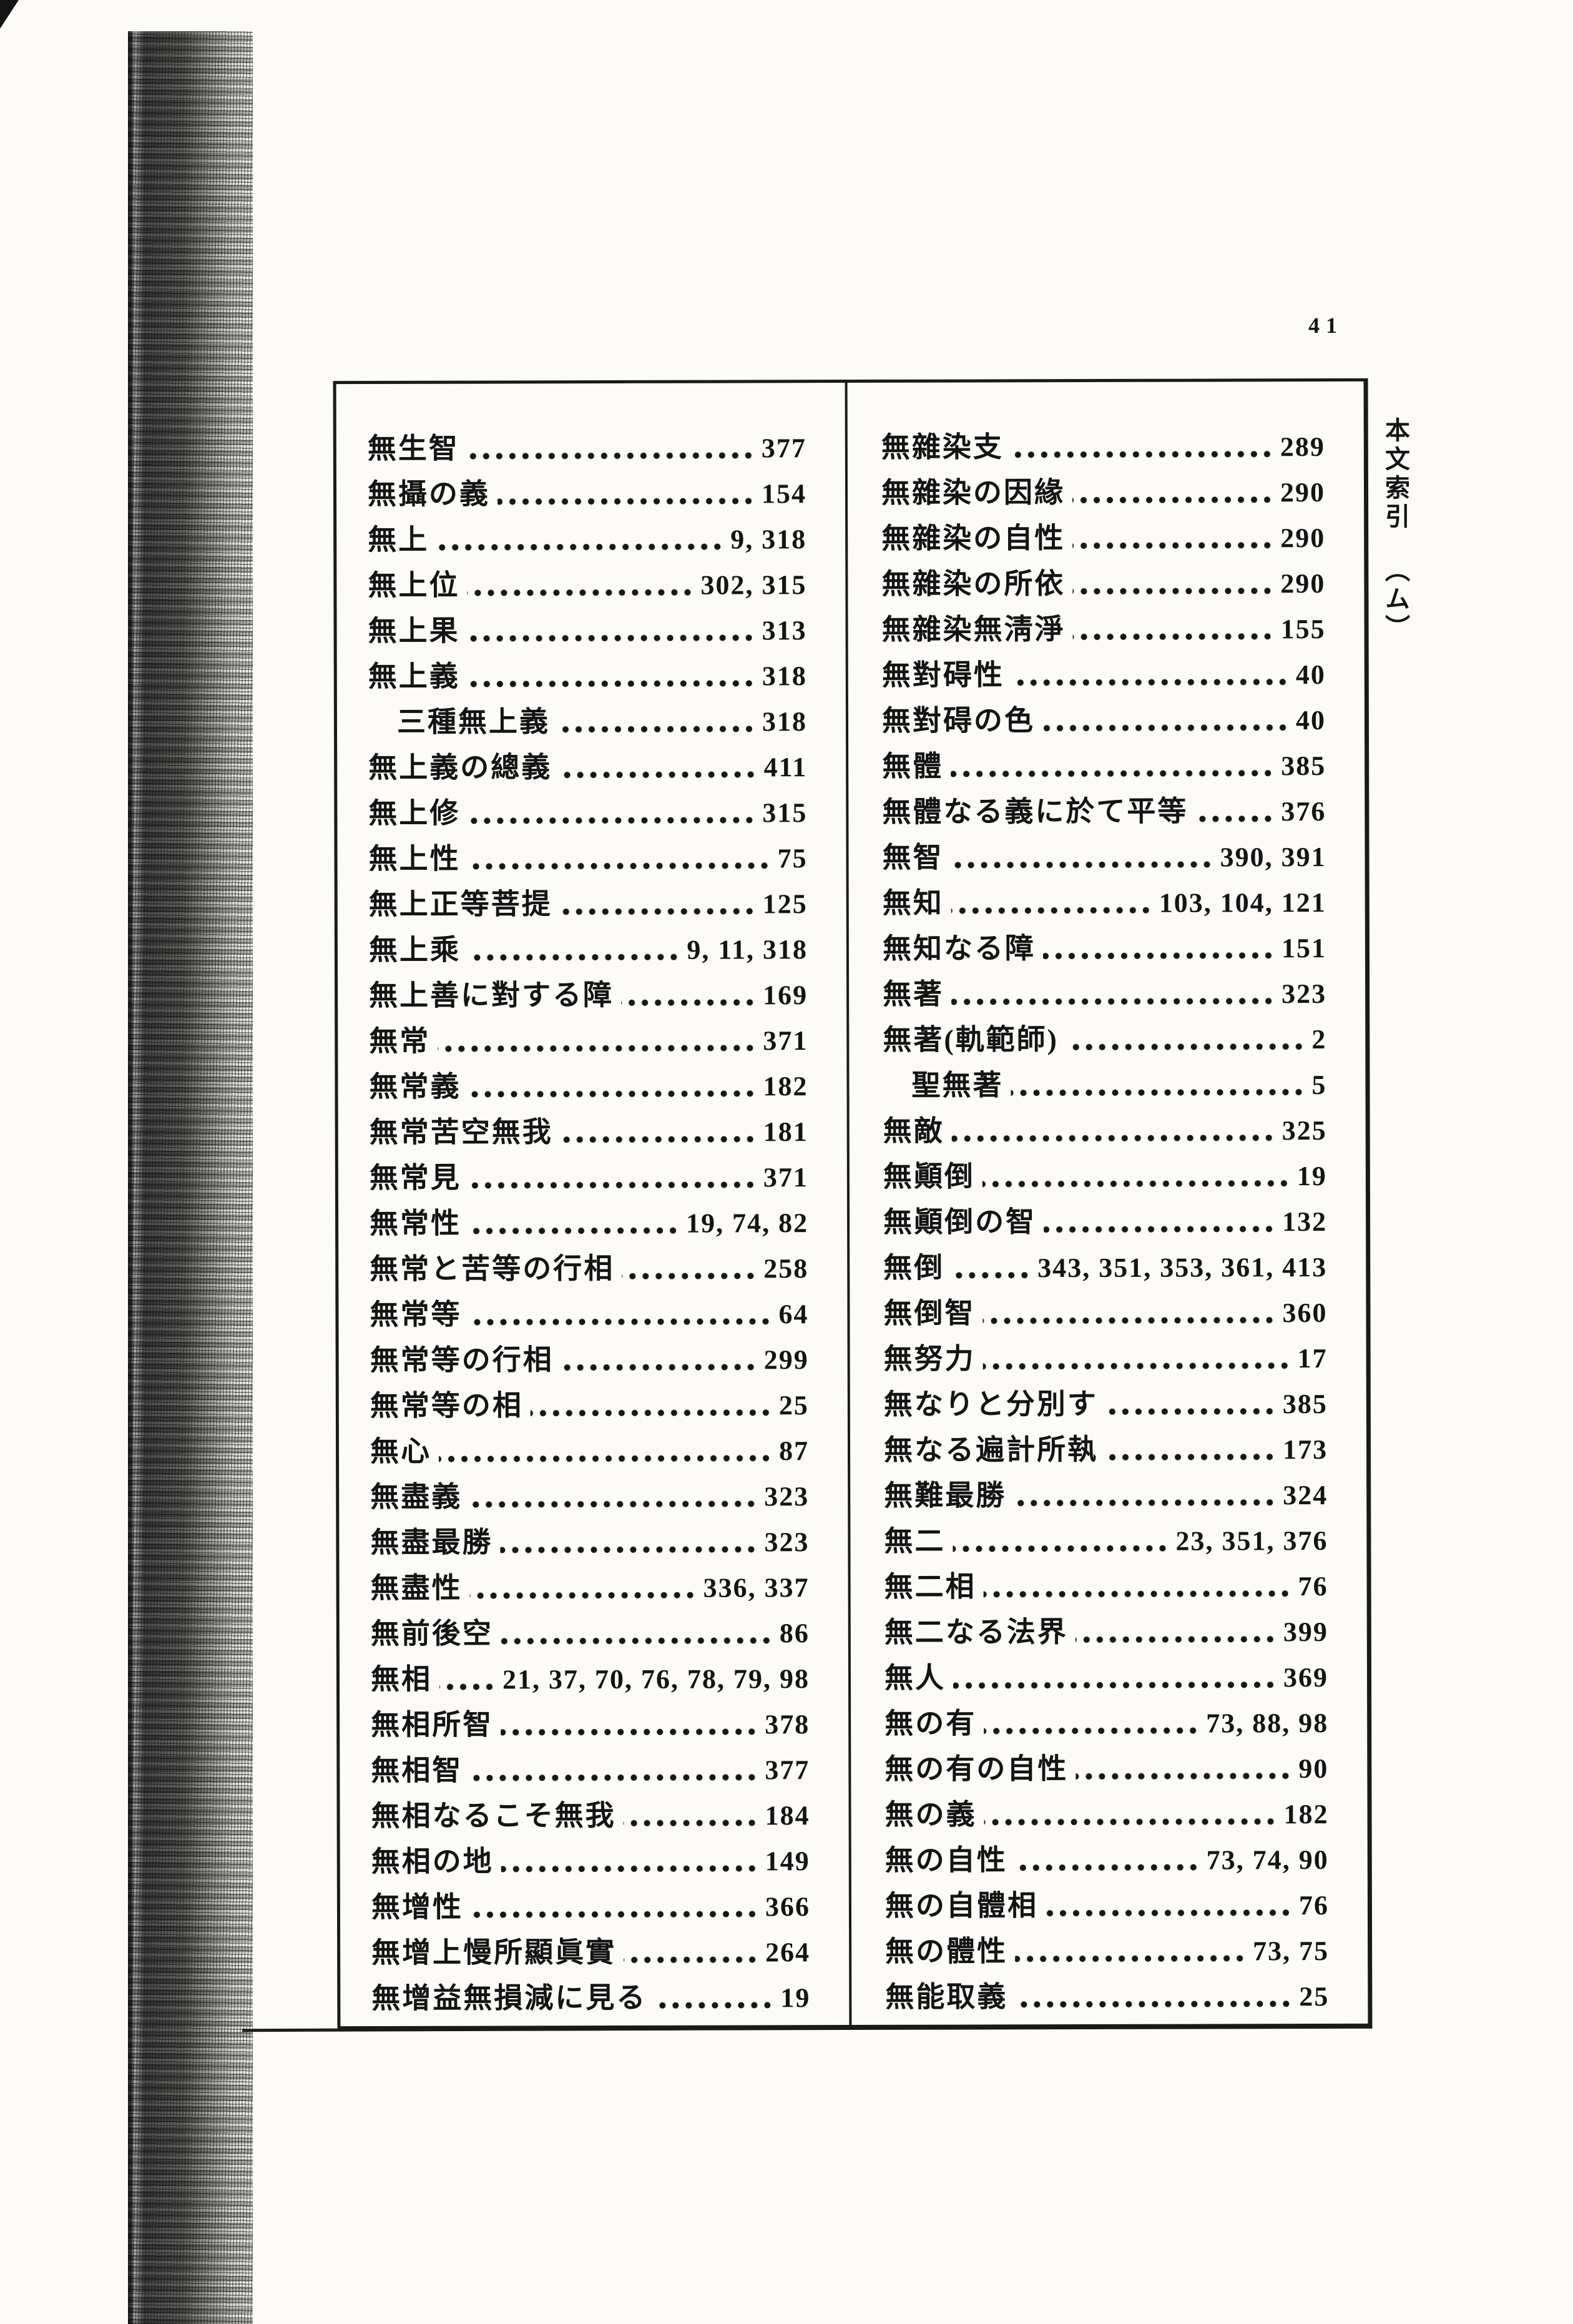 The image size is (1573, 2324). Describe the element at coordinates (1106, 1676) in the screenshot. I see `index-entry: 無人 369` at that location.